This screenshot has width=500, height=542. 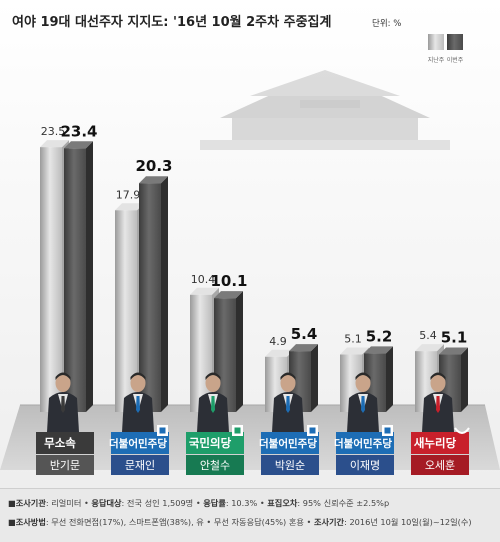 I want to click on party-label: 국민의당, so click(x=210, y=443).